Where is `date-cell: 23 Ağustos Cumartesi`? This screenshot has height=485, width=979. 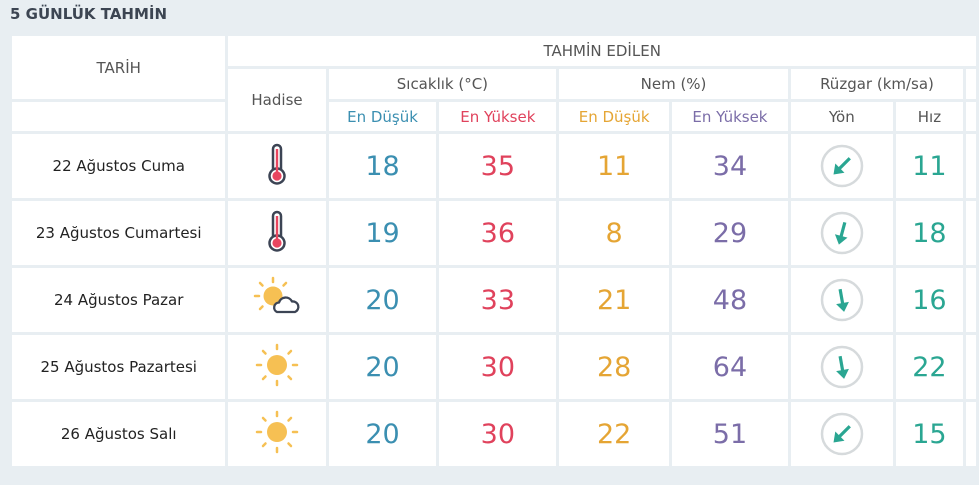 date-cell: 23 Ağustos Cumartesi is located at coordinates (119, 233).